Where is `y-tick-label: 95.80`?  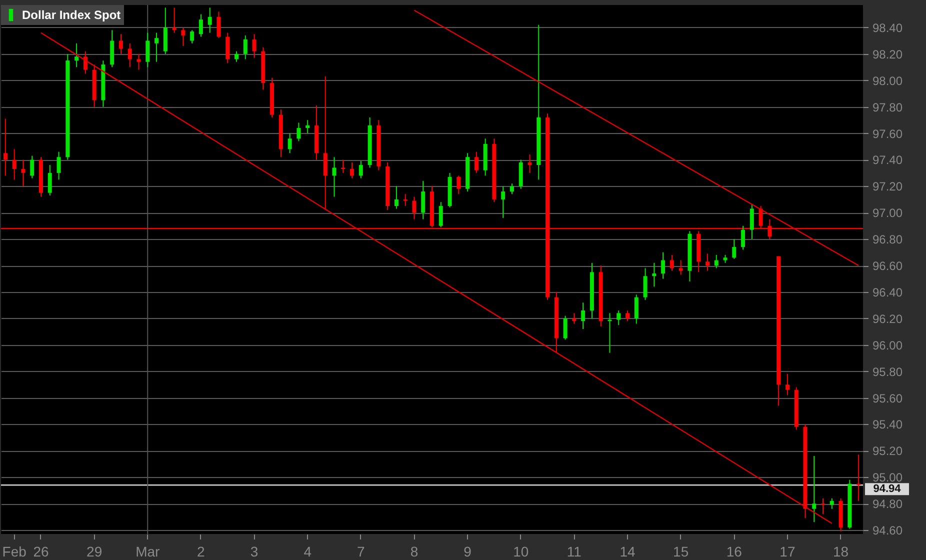 y-tick-label: 95.80 is located at coordinates (887, 371).